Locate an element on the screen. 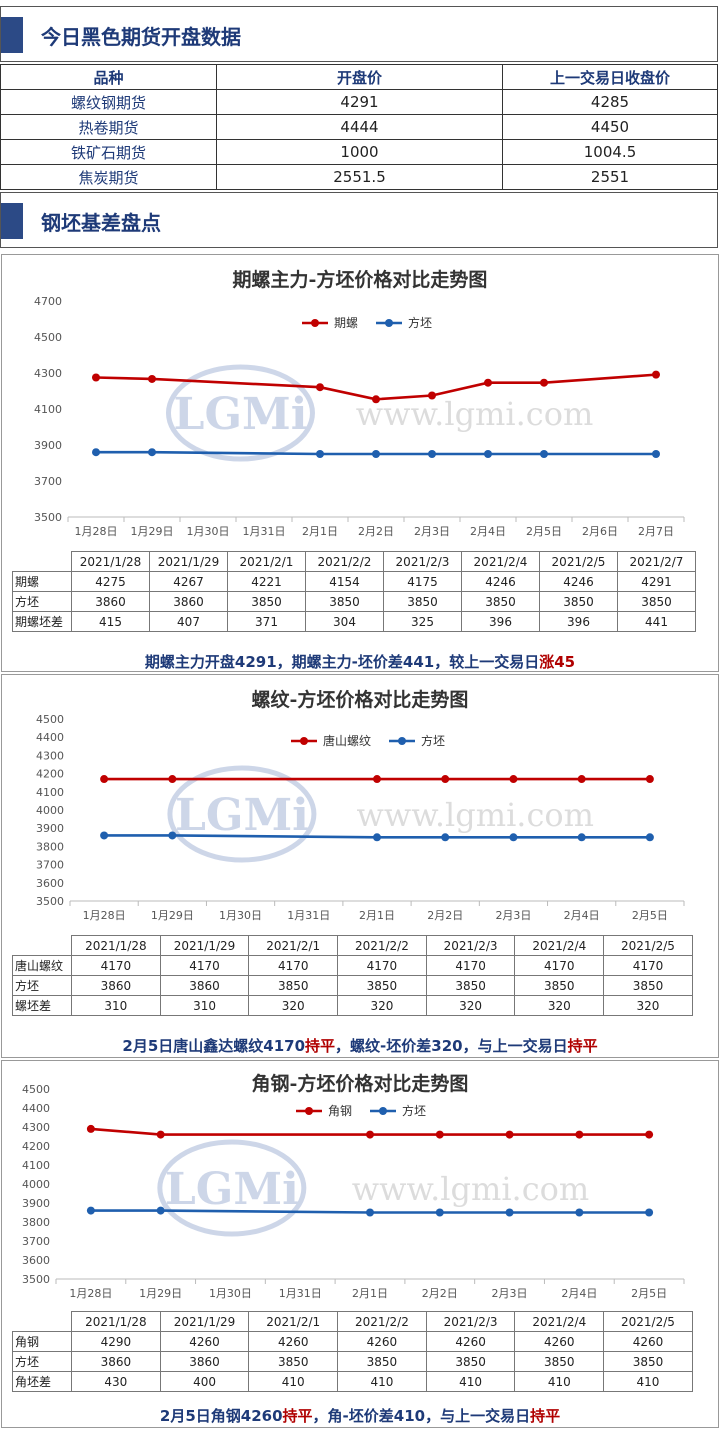 The width and height of the screenshot is (722, 1430). caption-change-text: 持平 is located at coordinates (545, 1416).